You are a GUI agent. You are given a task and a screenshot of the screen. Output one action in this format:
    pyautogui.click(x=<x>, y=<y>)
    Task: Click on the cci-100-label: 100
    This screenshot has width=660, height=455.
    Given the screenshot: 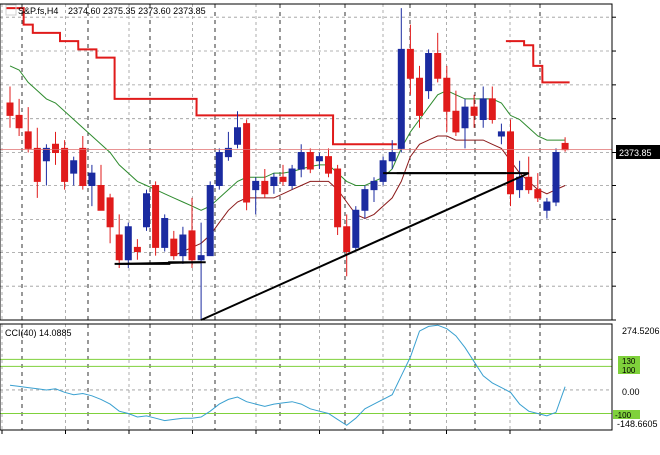 What is the action you would take?
    pyautogui.click(x=629, y=370)
    